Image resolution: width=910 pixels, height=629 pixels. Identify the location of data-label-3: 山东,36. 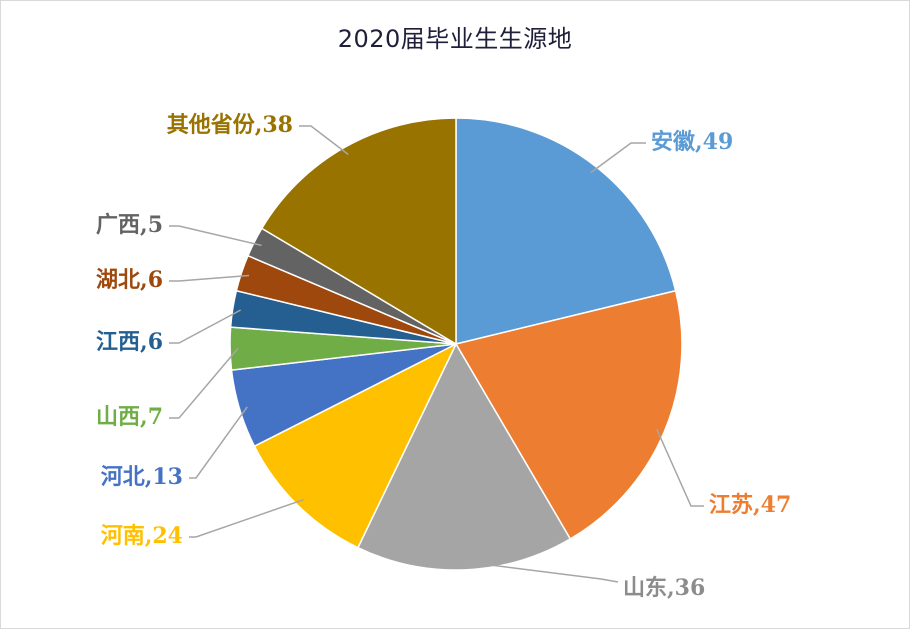
(664, 588).